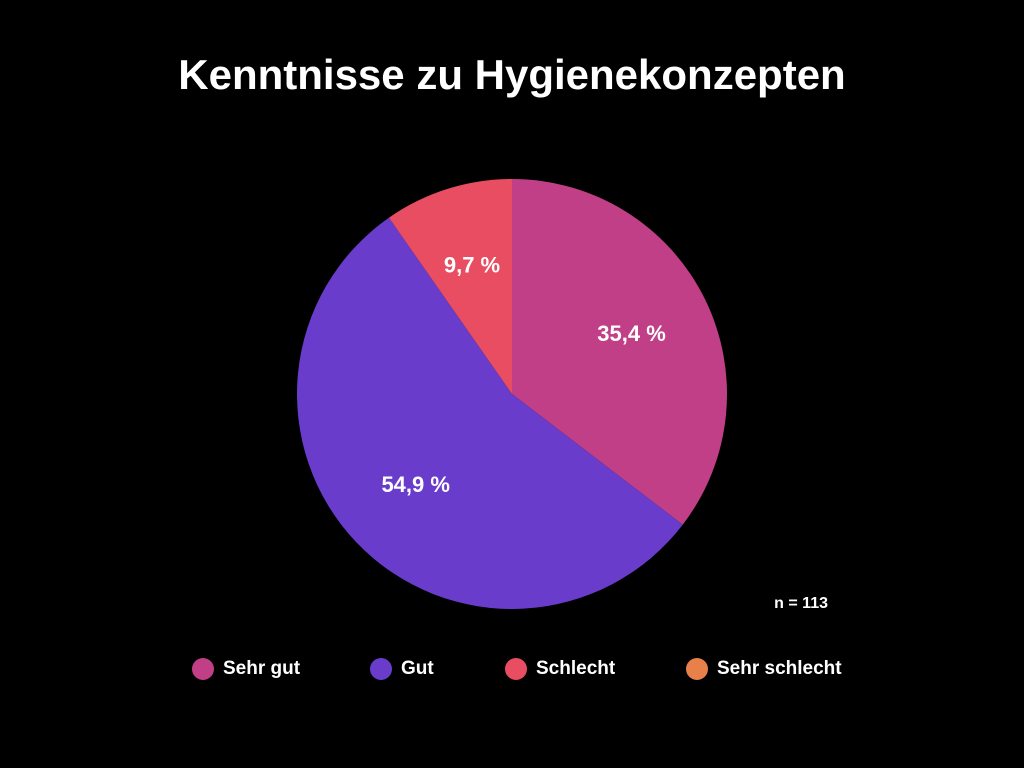 This screenshot has height=768, width=1024. What do you see at coordinates (472, 265) in the screenshot?
I see `data-label: 9,7 %` at bounding box center [472, 265].